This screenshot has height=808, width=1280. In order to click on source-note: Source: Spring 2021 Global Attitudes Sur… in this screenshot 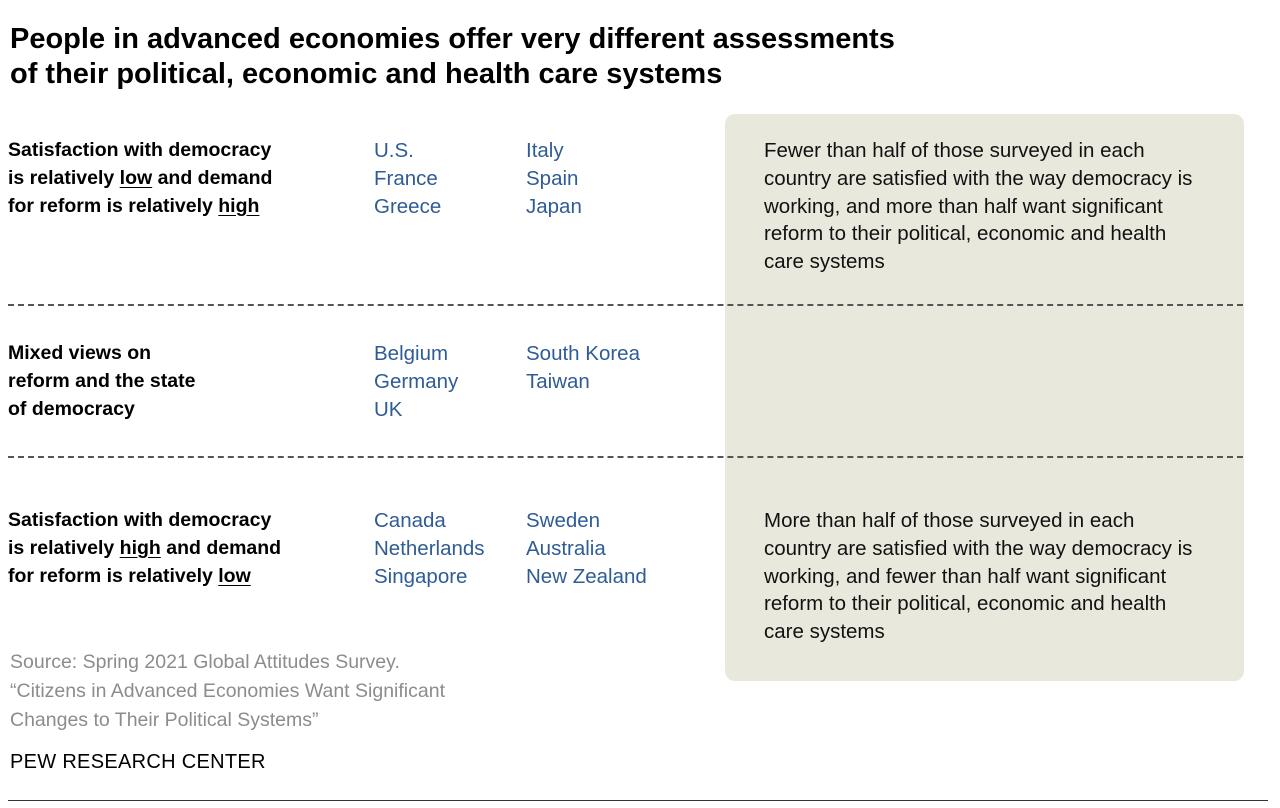, I will do `click(227, 691)`.